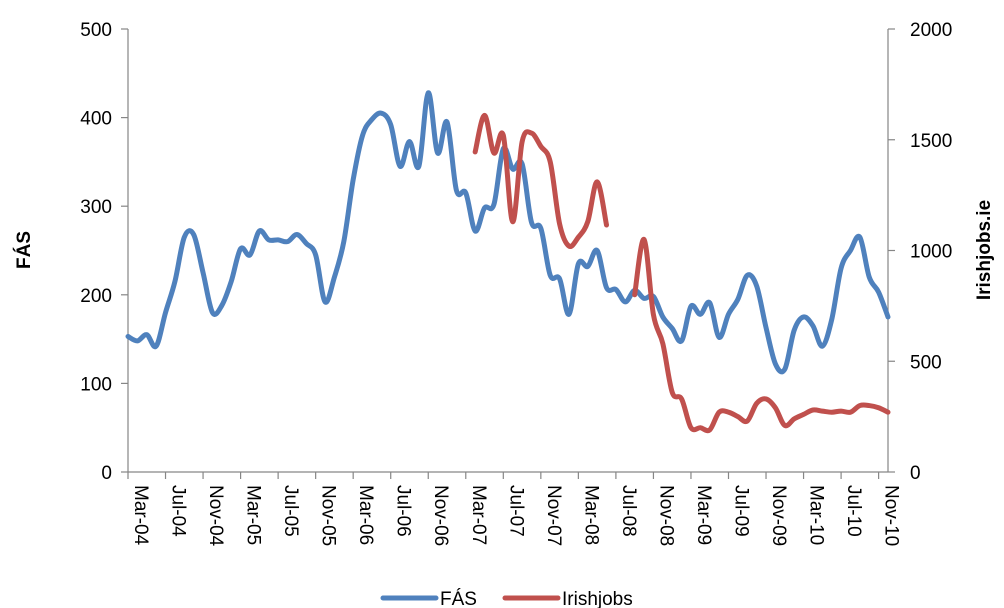 The width and height of the screenshot is (1004, 608). Describe the element at coordinates (253, 515) in the screenshot. I see `x-tick-label: Mar-05` at that location.